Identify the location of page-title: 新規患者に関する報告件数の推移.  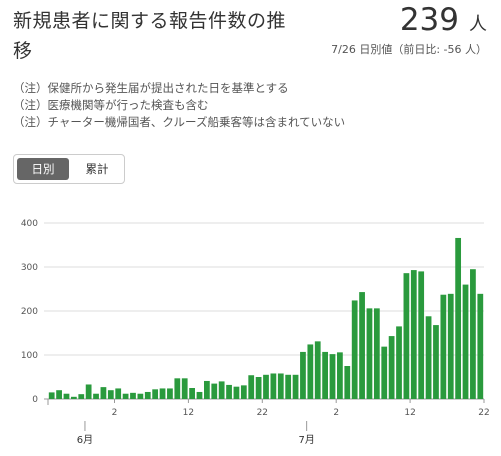
(150, 36).